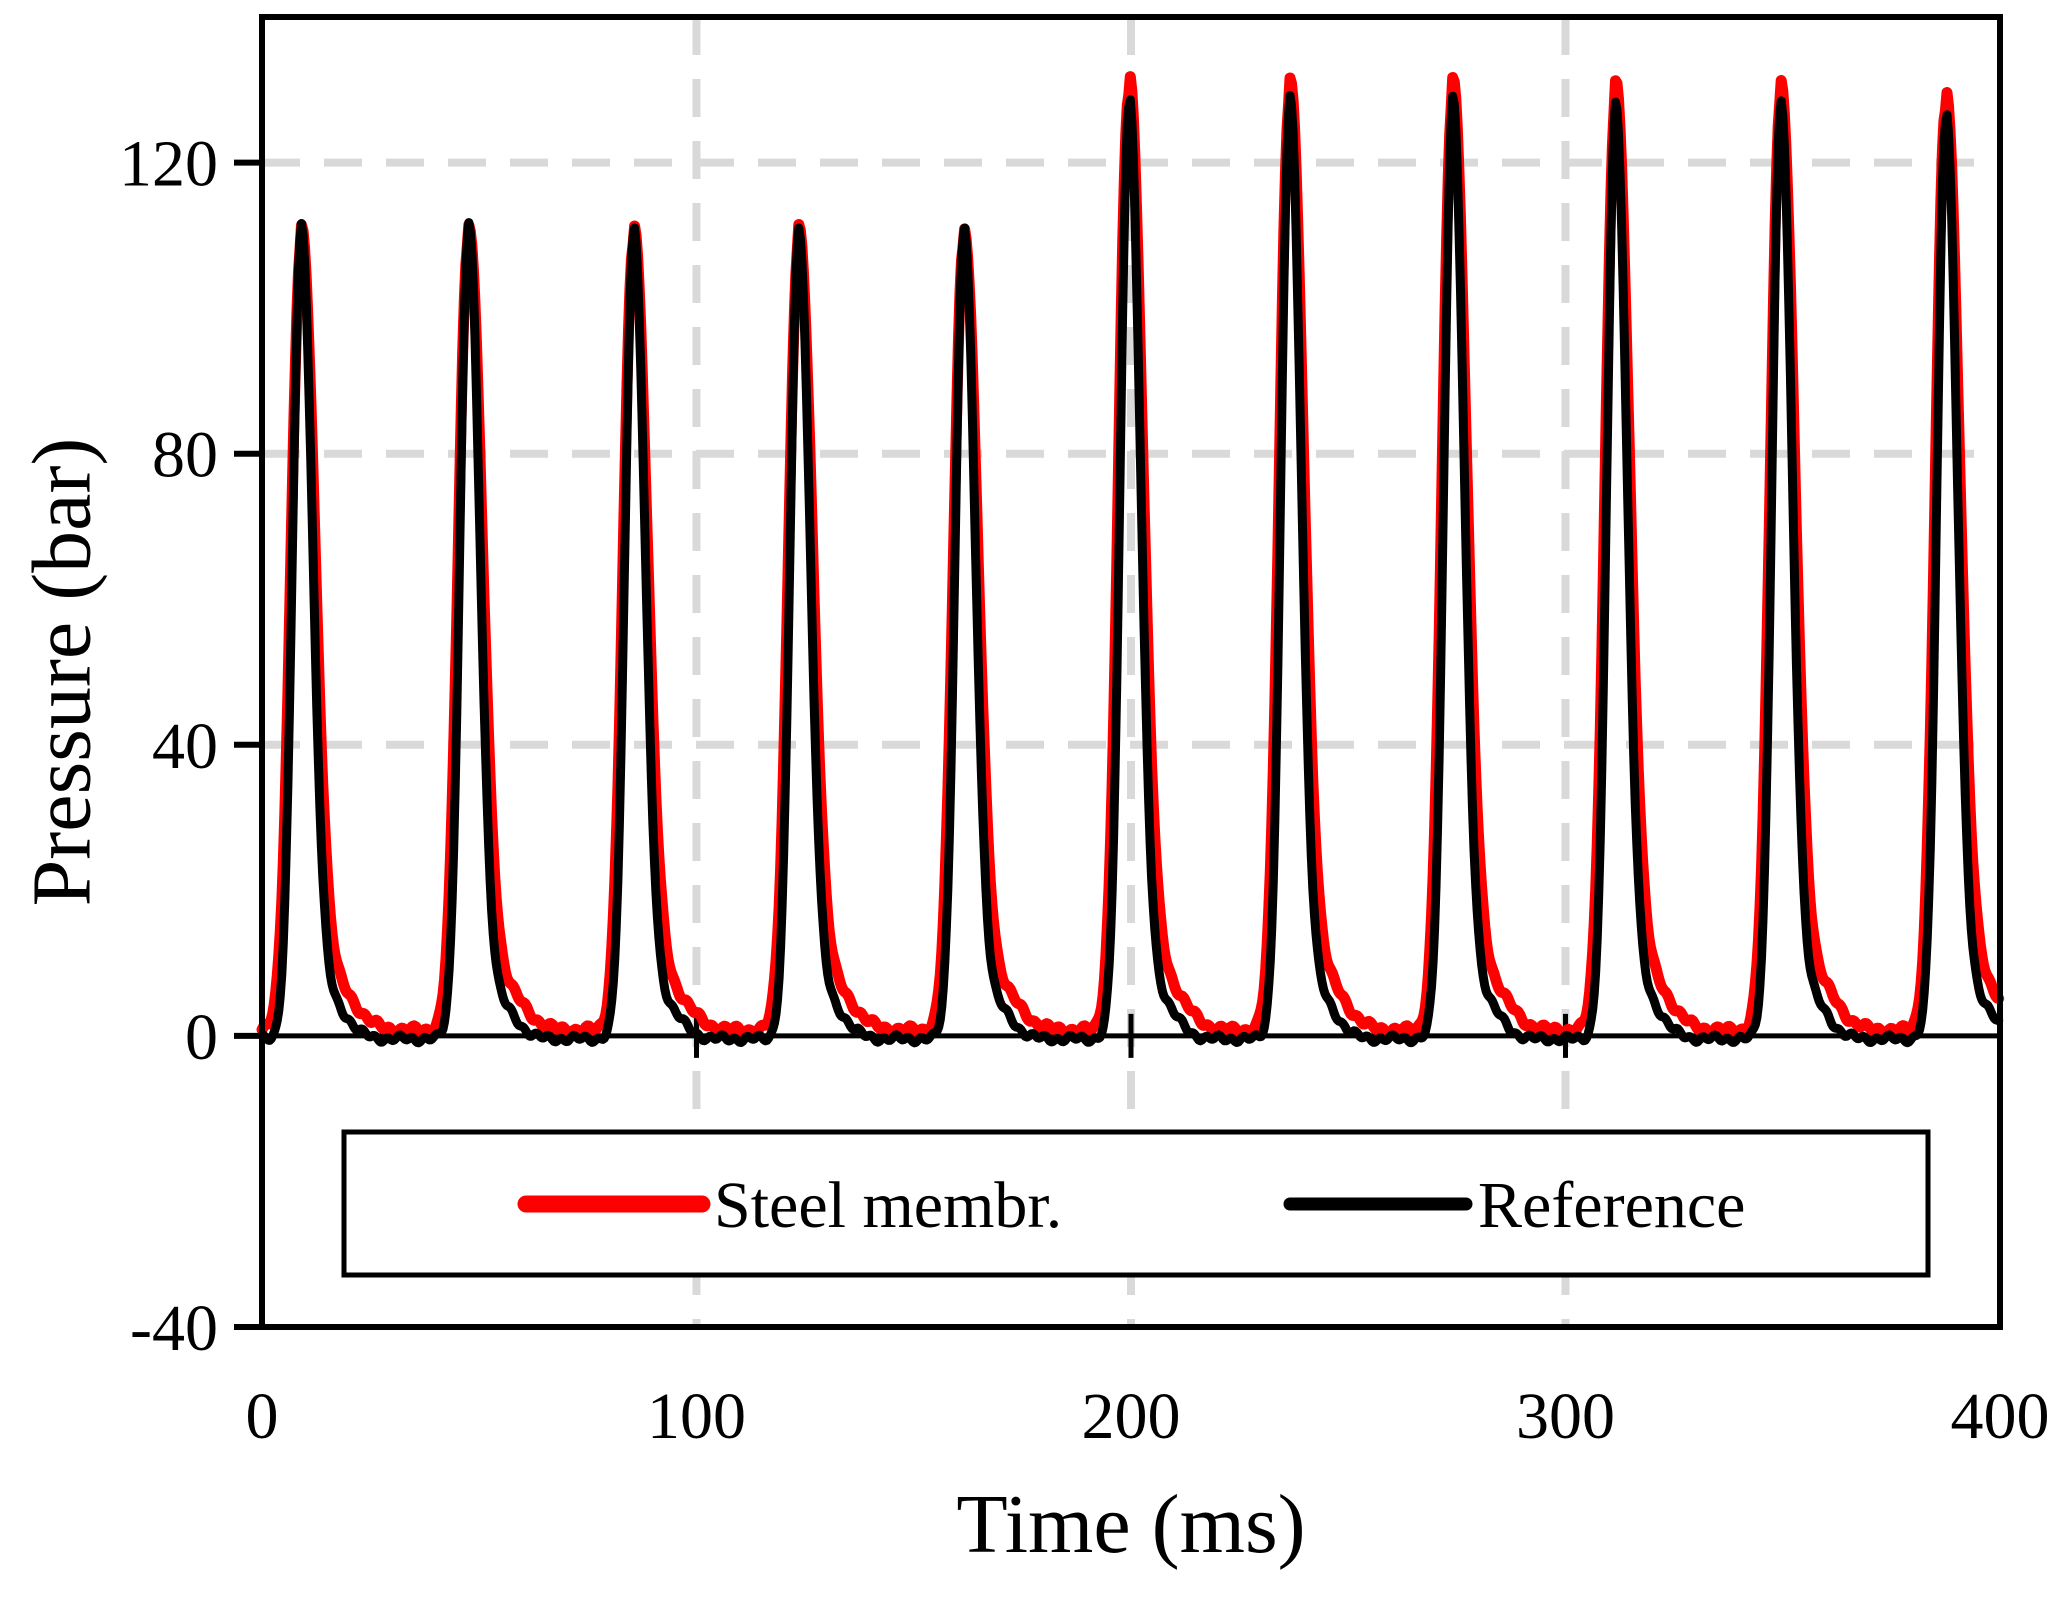 The width and height of the screenshot is (2067, 1599). Describe the element at coordinates (201, 1037) in the screenshot. I see `y-tick-label-0: 0` at that location.